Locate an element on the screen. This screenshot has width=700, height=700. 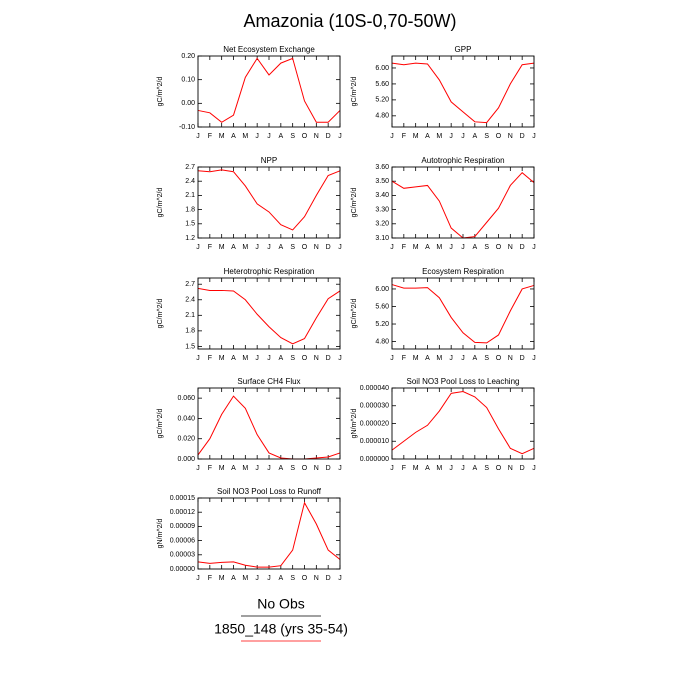
y-tick-label: 5.60 is located at coordinates (382, 306).